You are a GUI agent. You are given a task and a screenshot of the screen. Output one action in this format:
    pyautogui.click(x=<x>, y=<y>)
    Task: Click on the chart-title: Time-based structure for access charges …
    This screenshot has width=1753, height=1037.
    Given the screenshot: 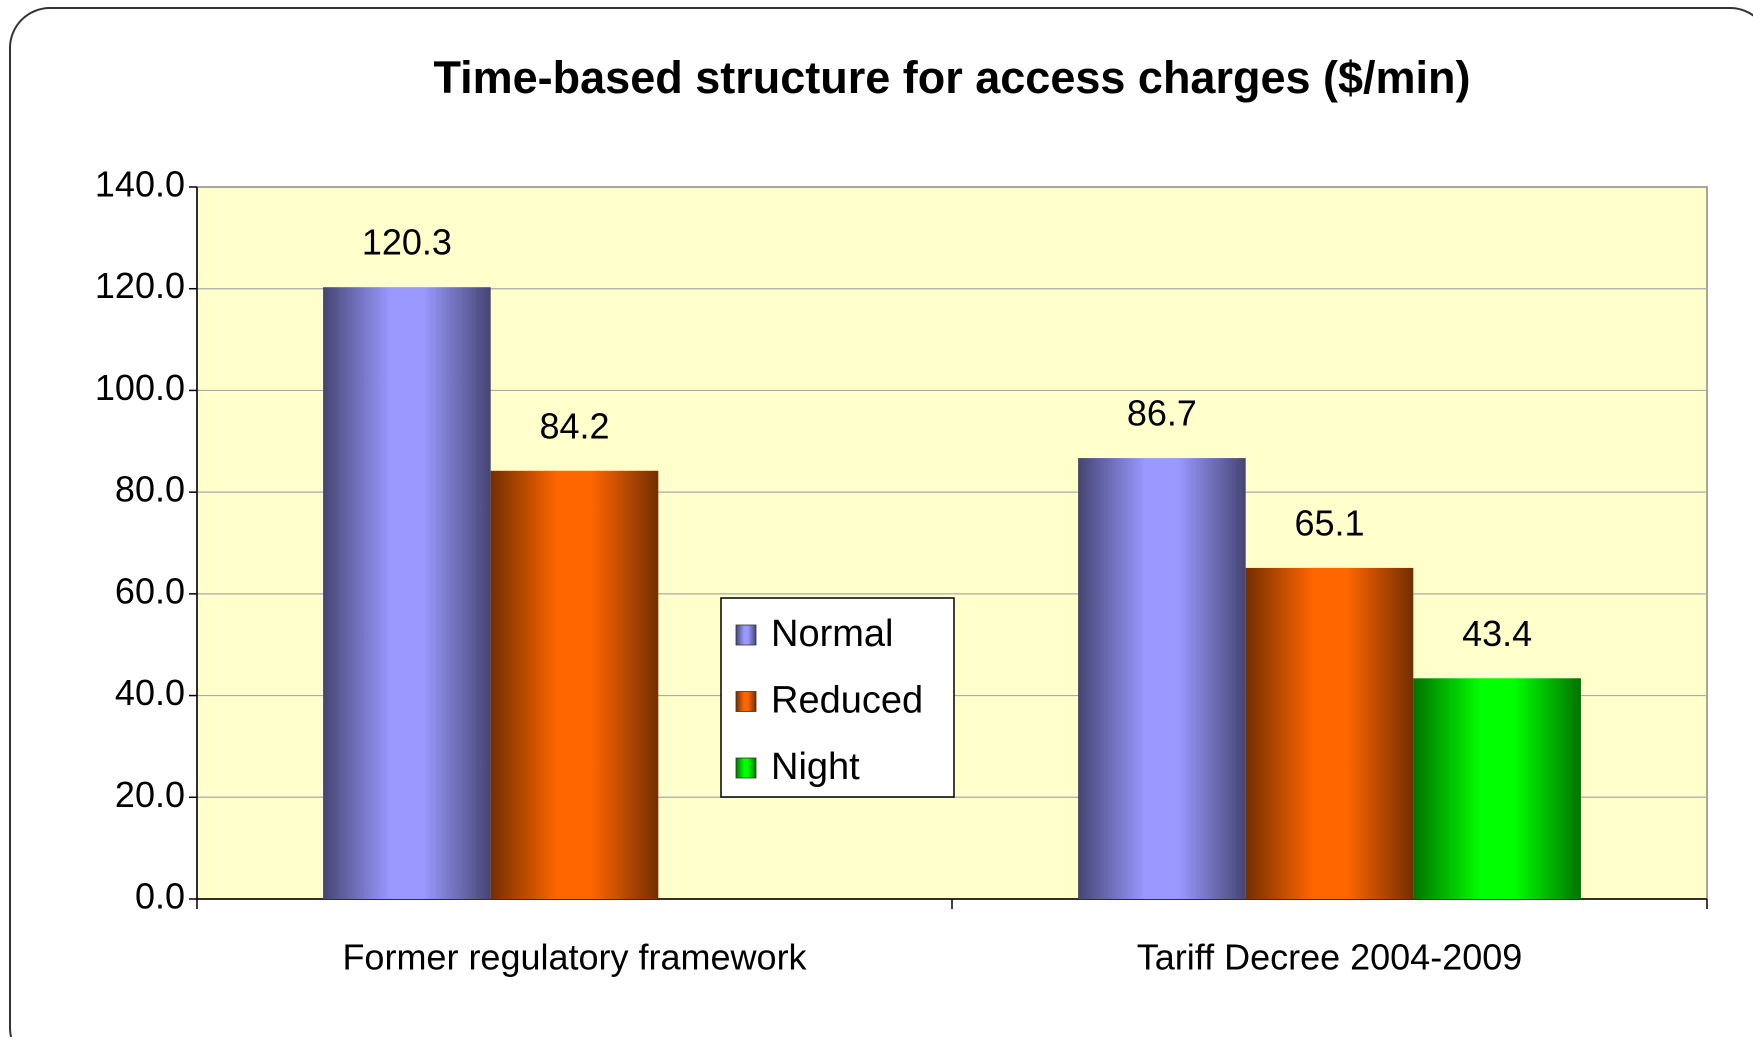 What is the action you would take?
    pyautogui.click(x=951, y=77)
    